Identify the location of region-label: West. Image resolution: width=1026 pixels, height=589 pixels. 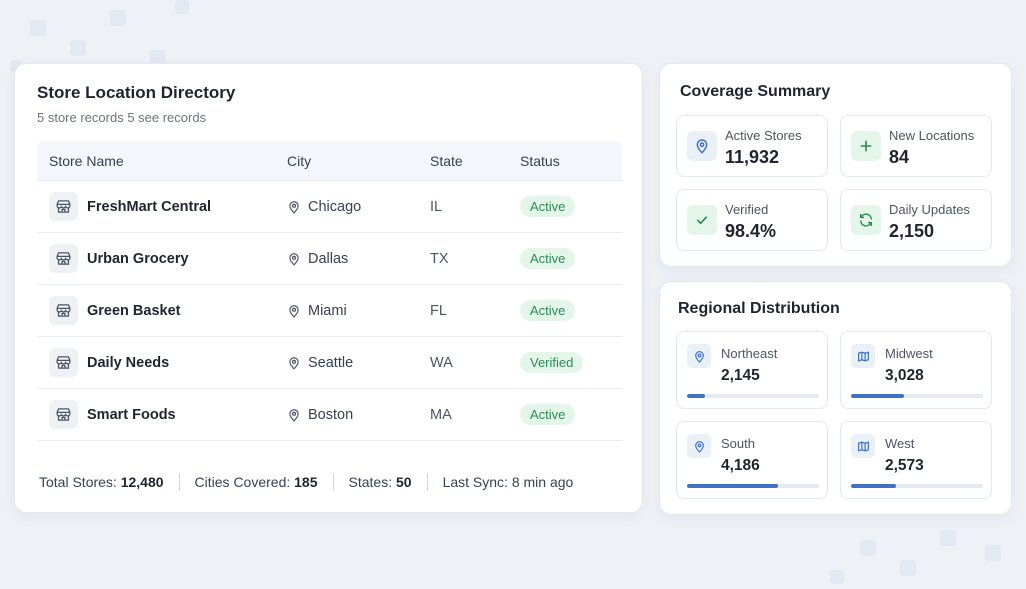
(900, 443).